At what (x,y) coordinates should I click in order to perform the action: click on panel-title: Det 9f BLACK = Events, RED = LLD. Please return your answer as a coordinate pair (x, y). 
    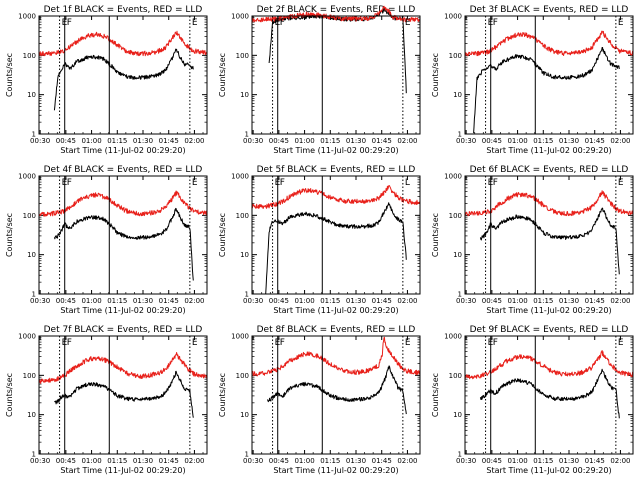
    Looking at the image, I should click on (549, 330).